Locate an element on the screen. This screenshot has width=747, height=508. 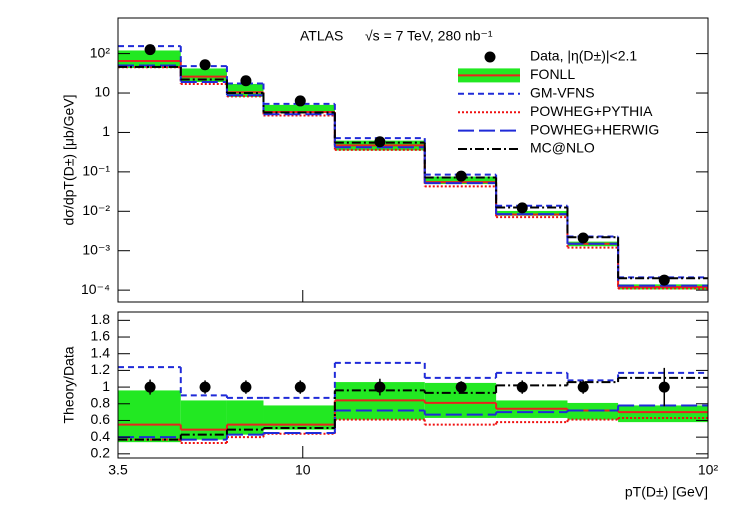
x-tick-label: 10 is located at coordinates (303, 470).